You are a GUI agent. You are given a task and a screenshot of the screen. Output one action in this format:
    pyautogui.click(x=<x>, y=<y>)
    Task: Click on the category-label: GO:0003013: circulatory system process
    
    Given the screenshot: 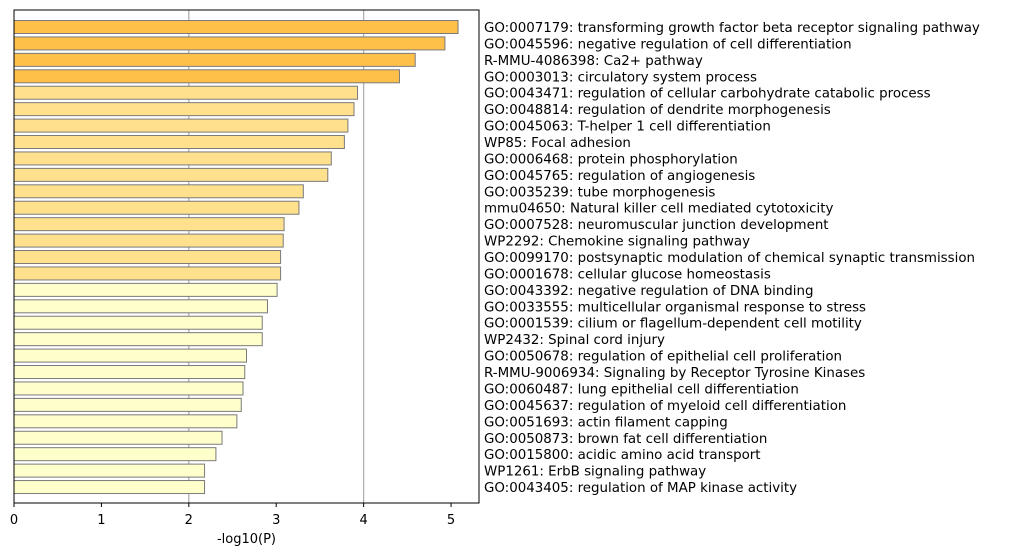 What is the action you would take?
    pyautogui.click(x=620, y=77)
    